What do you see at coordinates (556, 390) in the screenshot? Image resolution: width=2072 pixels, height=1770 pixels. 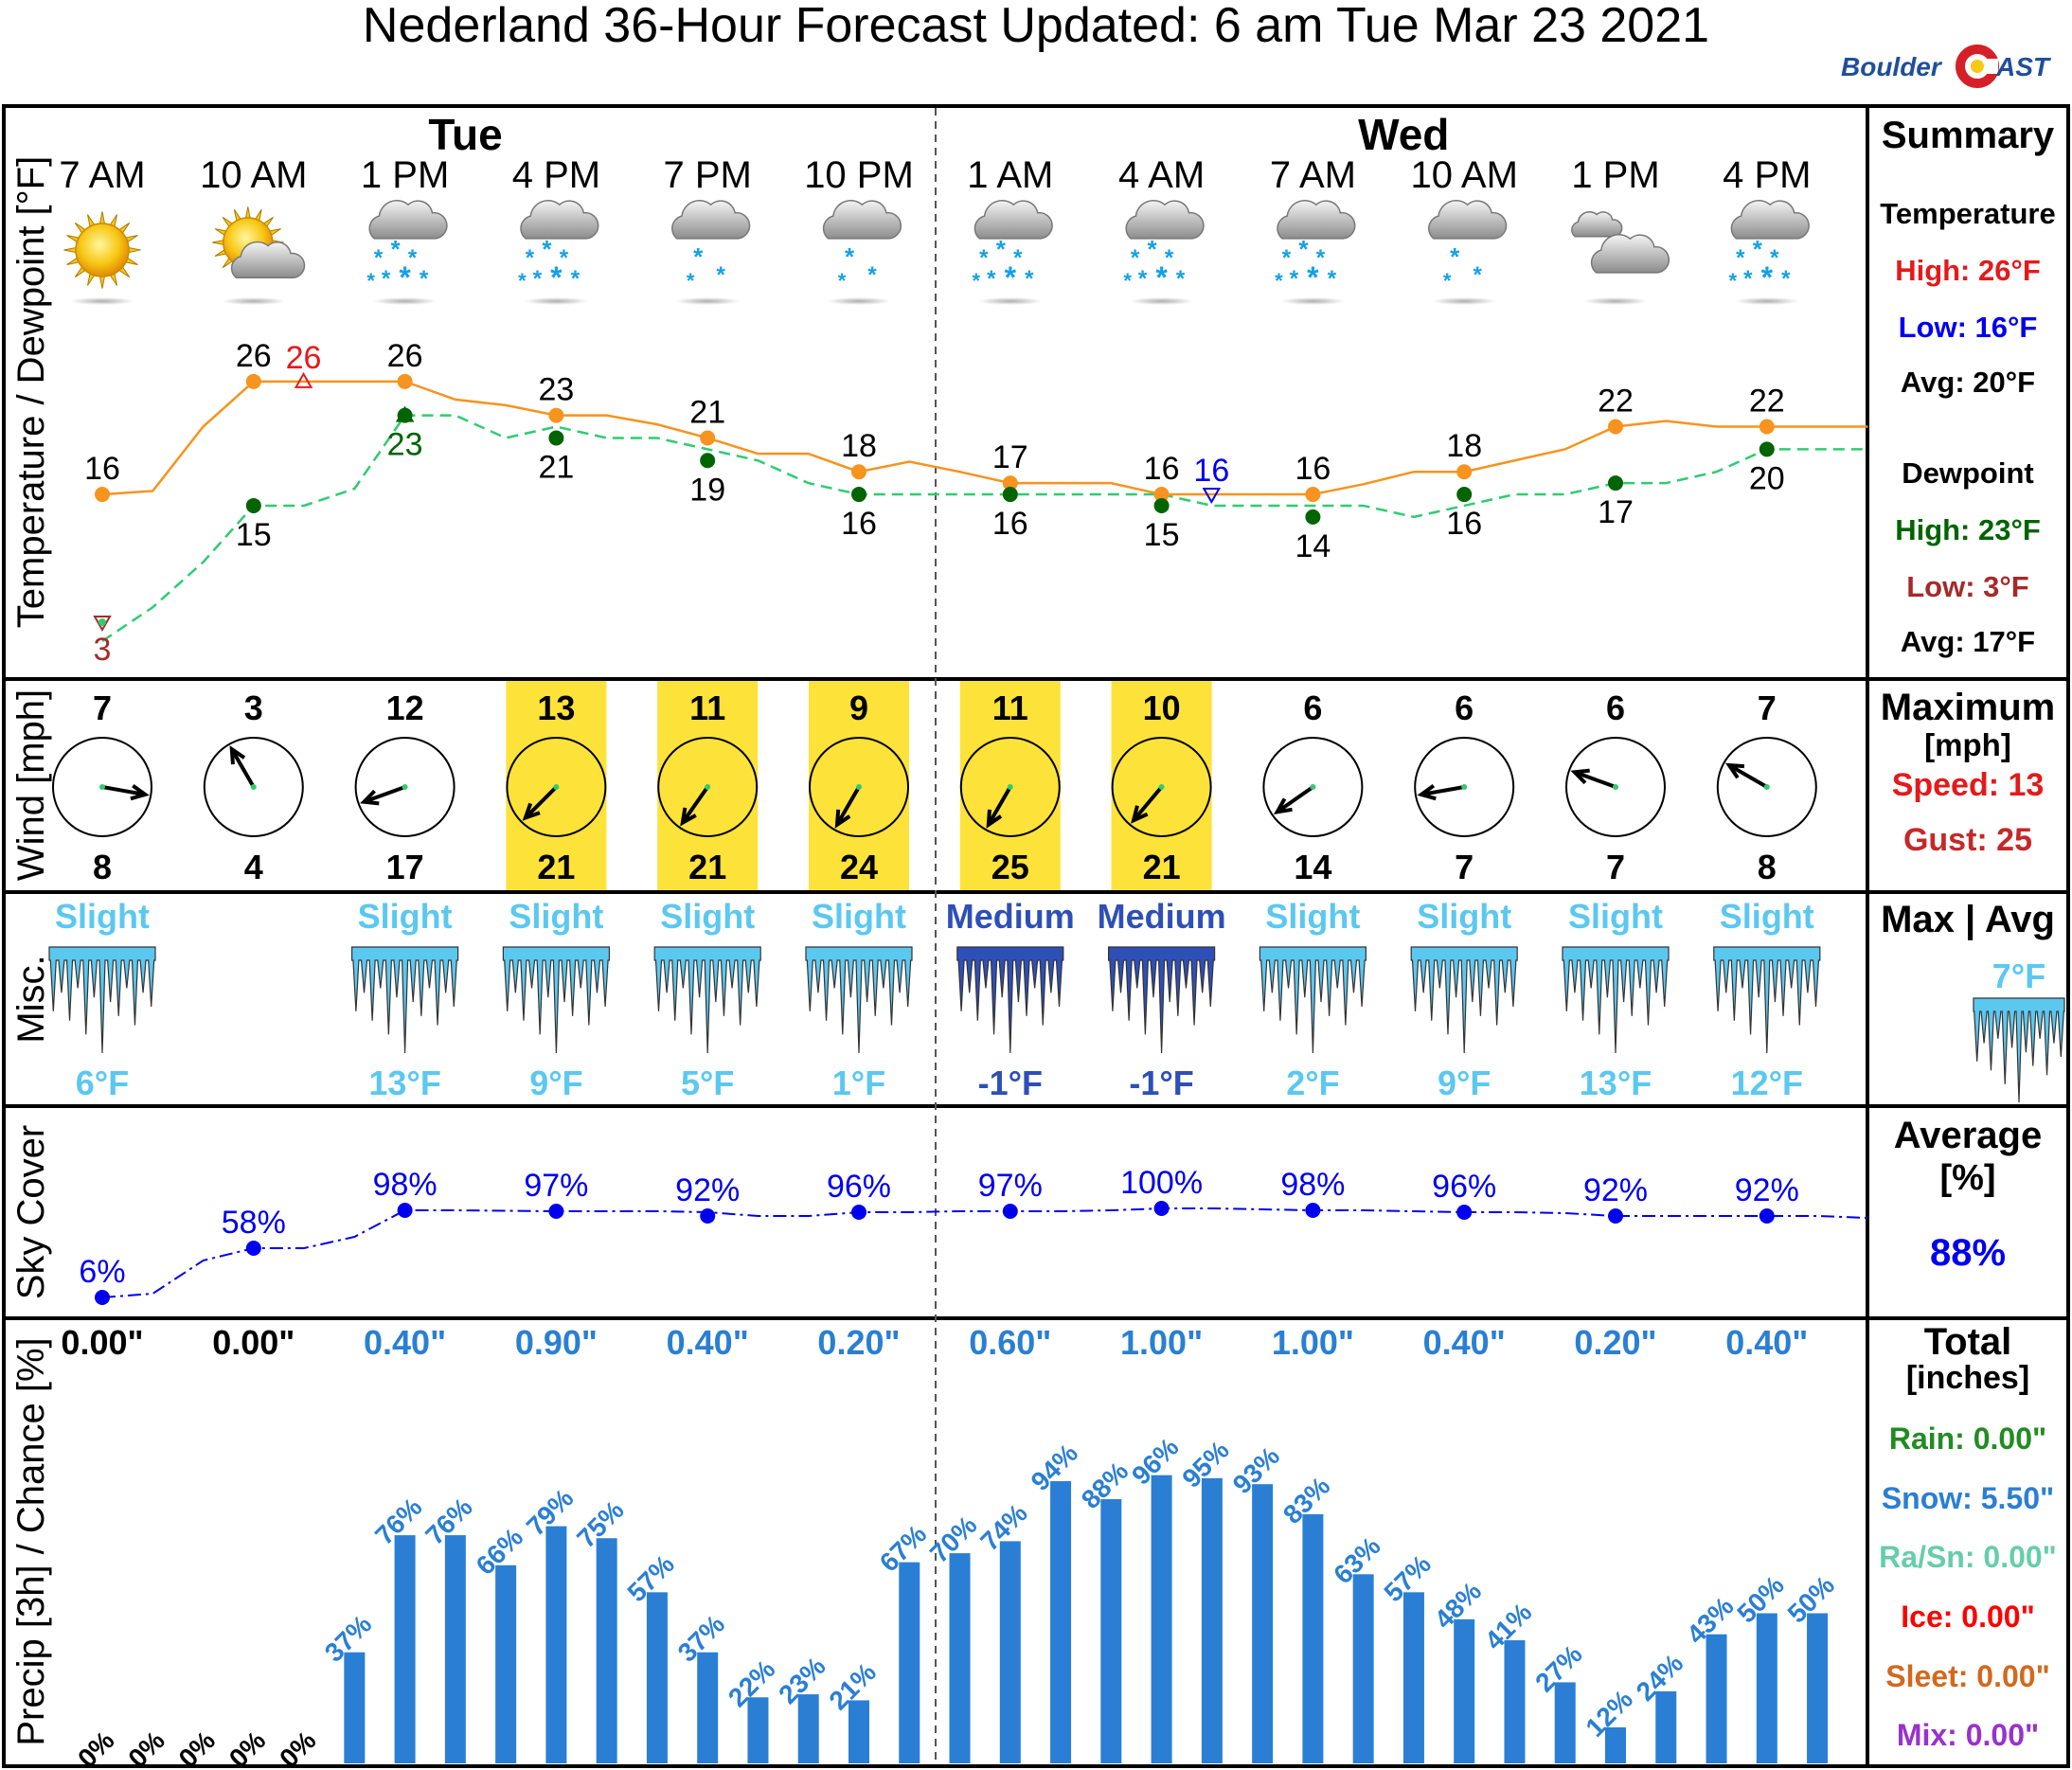 I see `temp-label: 23` at bounding box center [556, 390].